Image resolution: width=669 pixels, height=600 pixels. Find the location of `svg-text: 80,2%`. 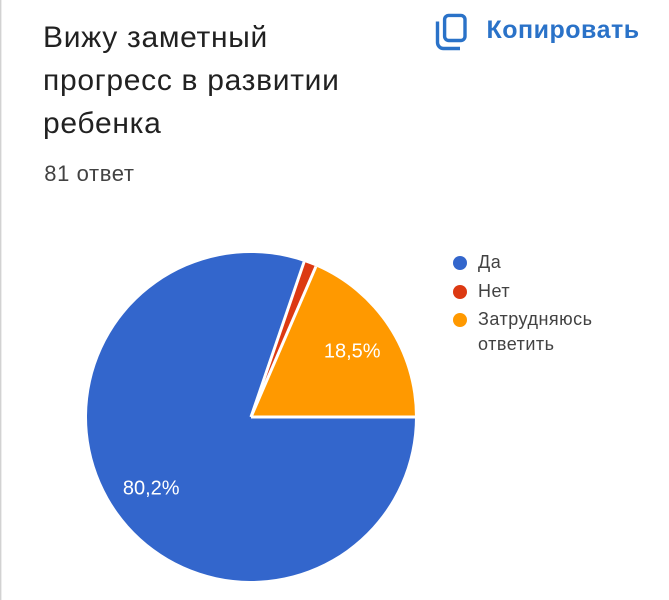

svg-text: 80,2% is located at coordinates (151, 488).